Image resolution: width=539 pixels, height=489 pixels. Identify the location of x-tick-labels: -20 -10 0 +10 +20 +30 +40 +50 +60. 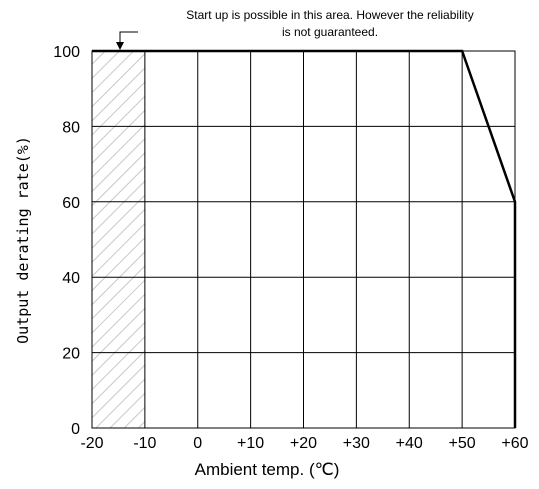
(304, 443).